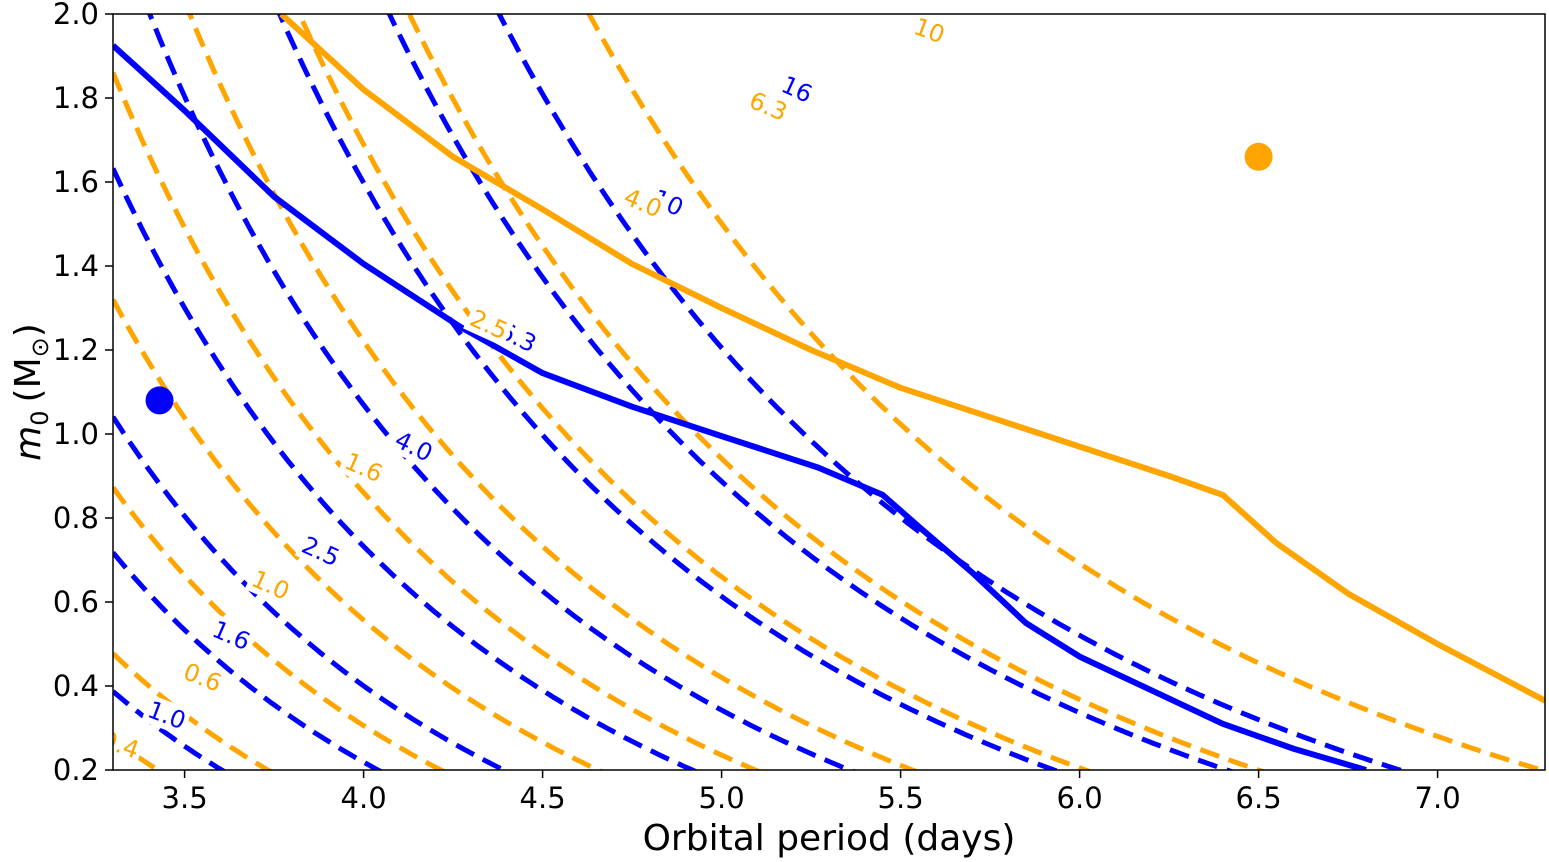 Image resolution: width=1549 pixels, height=862 pixels. I want to click on point-orange, so click(1258, 156).